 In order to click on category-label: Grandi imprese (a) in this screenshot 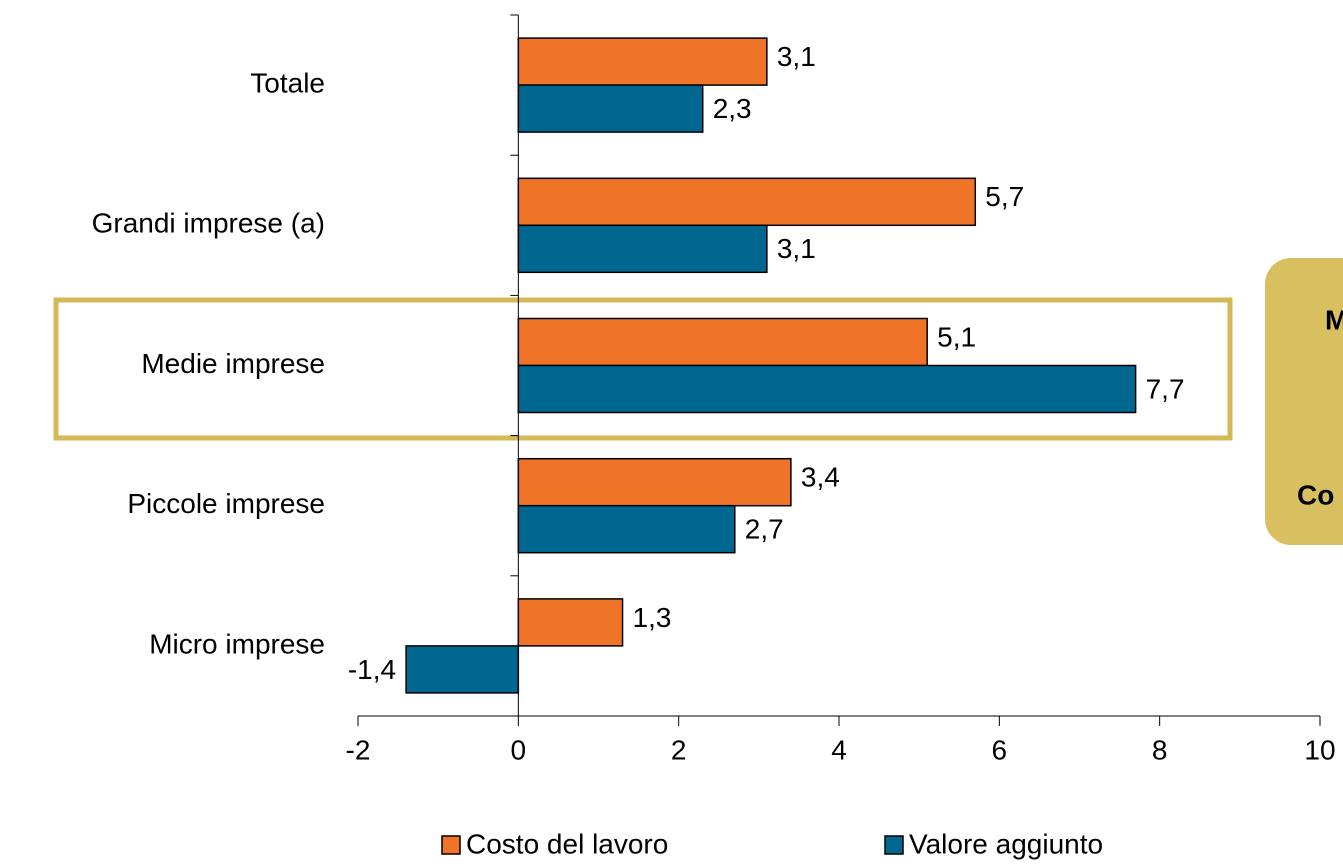, I will do `click(208, 223)`.